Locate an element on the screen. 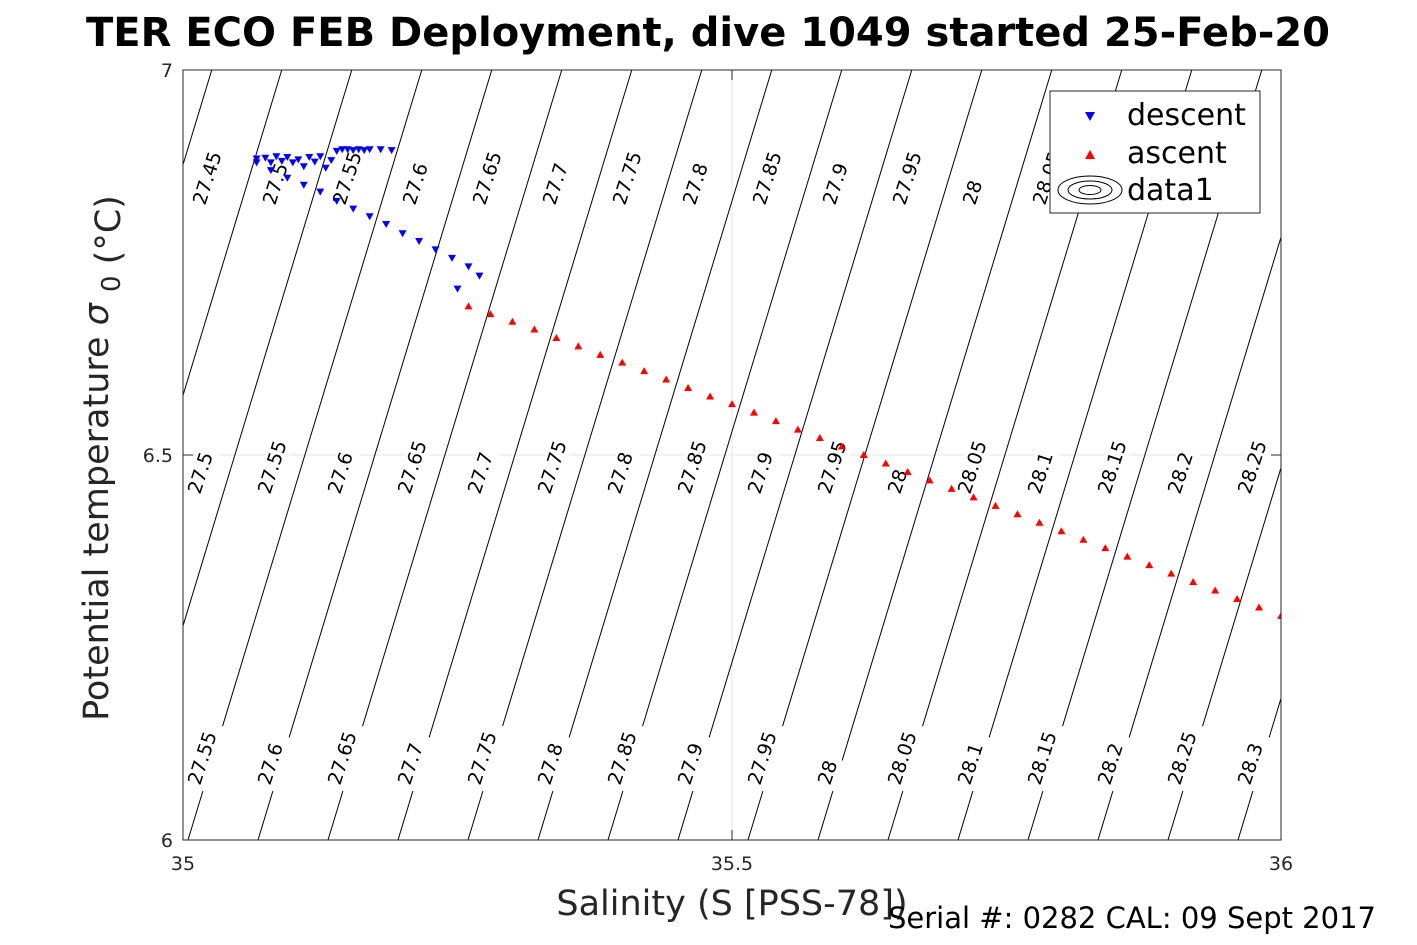 The width and height of the screenshot is (1417, 945). y-axis-label-text: Potential temperature is located at coordinates (97, 528).